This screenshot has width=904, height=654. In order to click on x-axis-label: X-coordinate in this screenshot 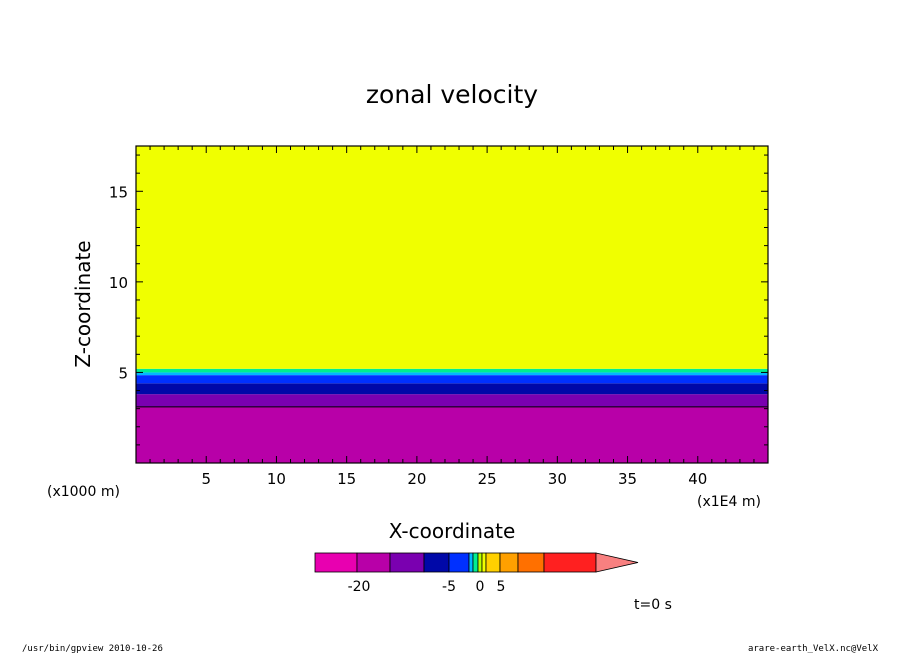, I will do `click(452, 531)`.